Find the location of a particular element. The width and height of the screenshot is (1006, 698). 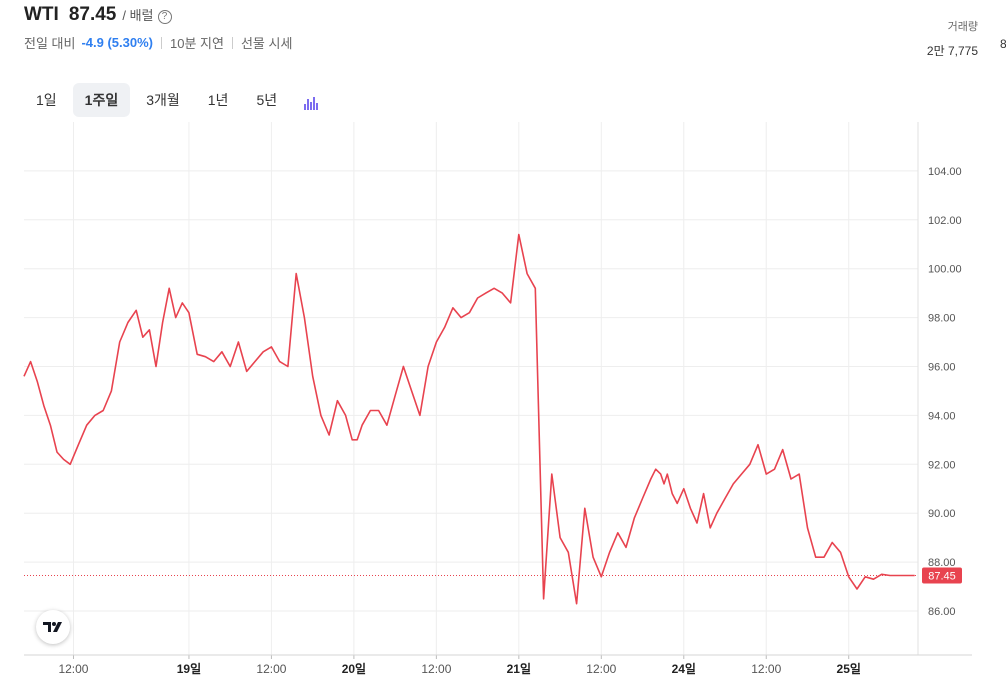

last-price-badge is located at coordinates (942, 575).